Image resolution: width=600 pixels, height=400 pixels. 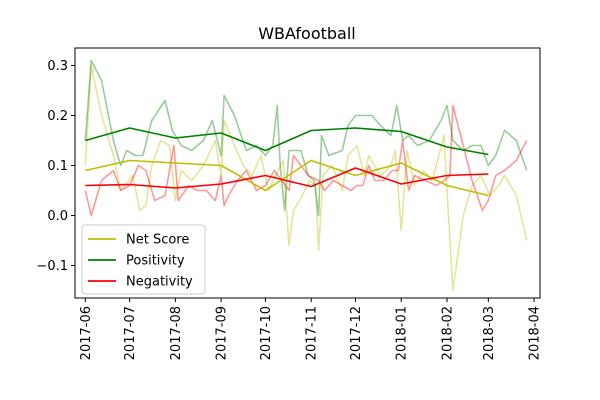 I want to click on legend-label-positivity: Positivity, so click(x=155, y=261).